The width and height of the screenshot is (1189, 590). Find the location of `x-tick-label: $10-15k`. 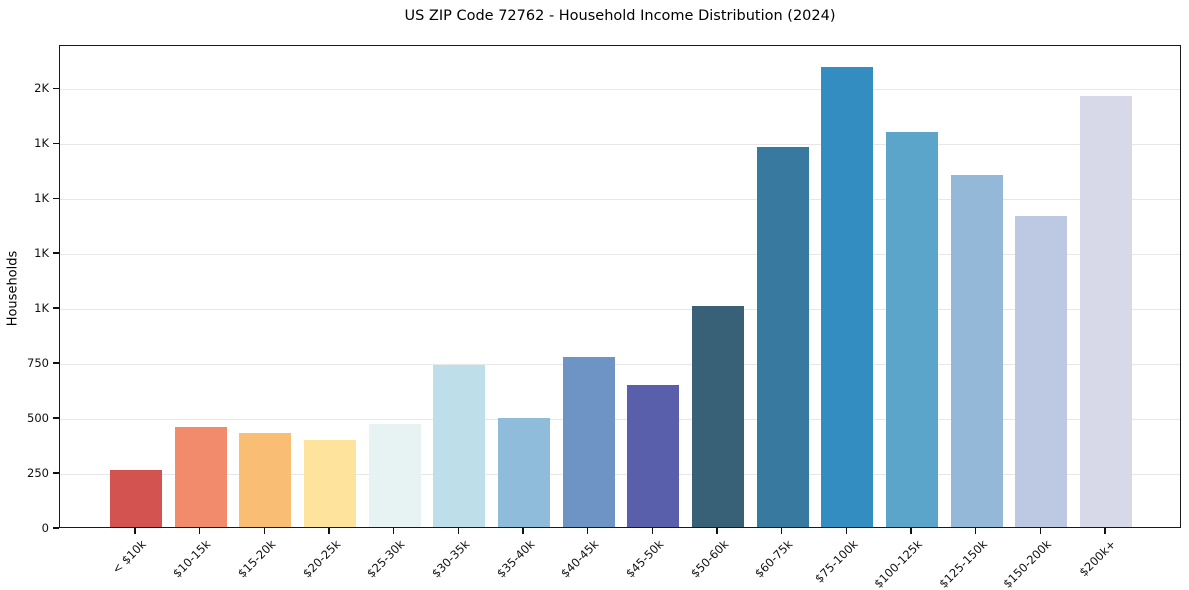

x-tick-label: $10-15k is located at coordinates (192, 559).